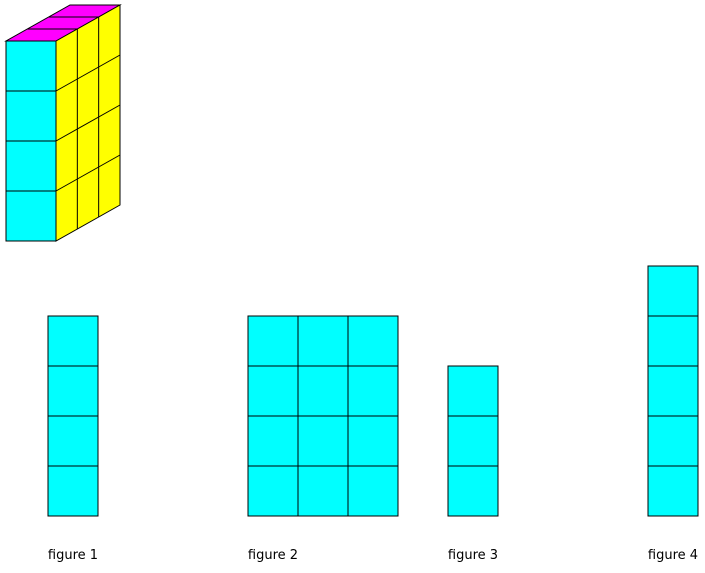 The width and height of the screenshot is (705, 573). What do you see at coordinates (473, 555) in the screenshot?
I see `figure-label: figure 3` at bounding box center [473, 555].